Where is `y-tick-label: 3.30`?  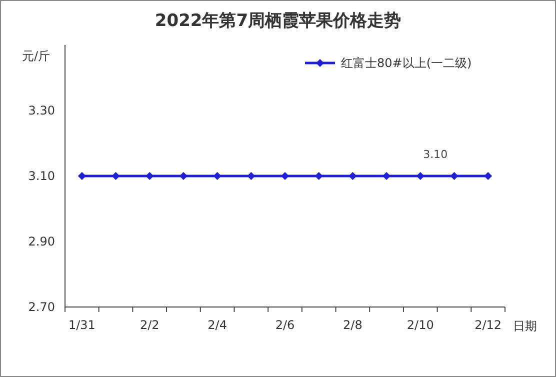
y-tick-label: 3.30 is located at coordinates (41, 111).